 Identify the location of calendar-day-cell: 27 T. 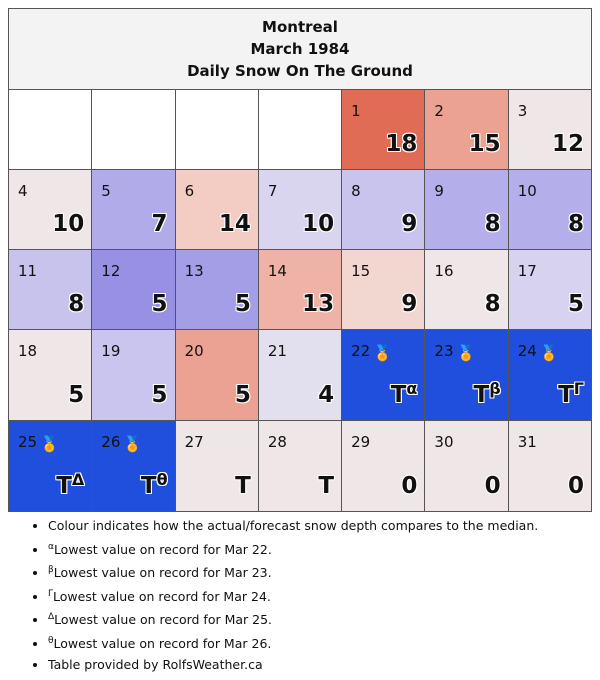
(216, 466).